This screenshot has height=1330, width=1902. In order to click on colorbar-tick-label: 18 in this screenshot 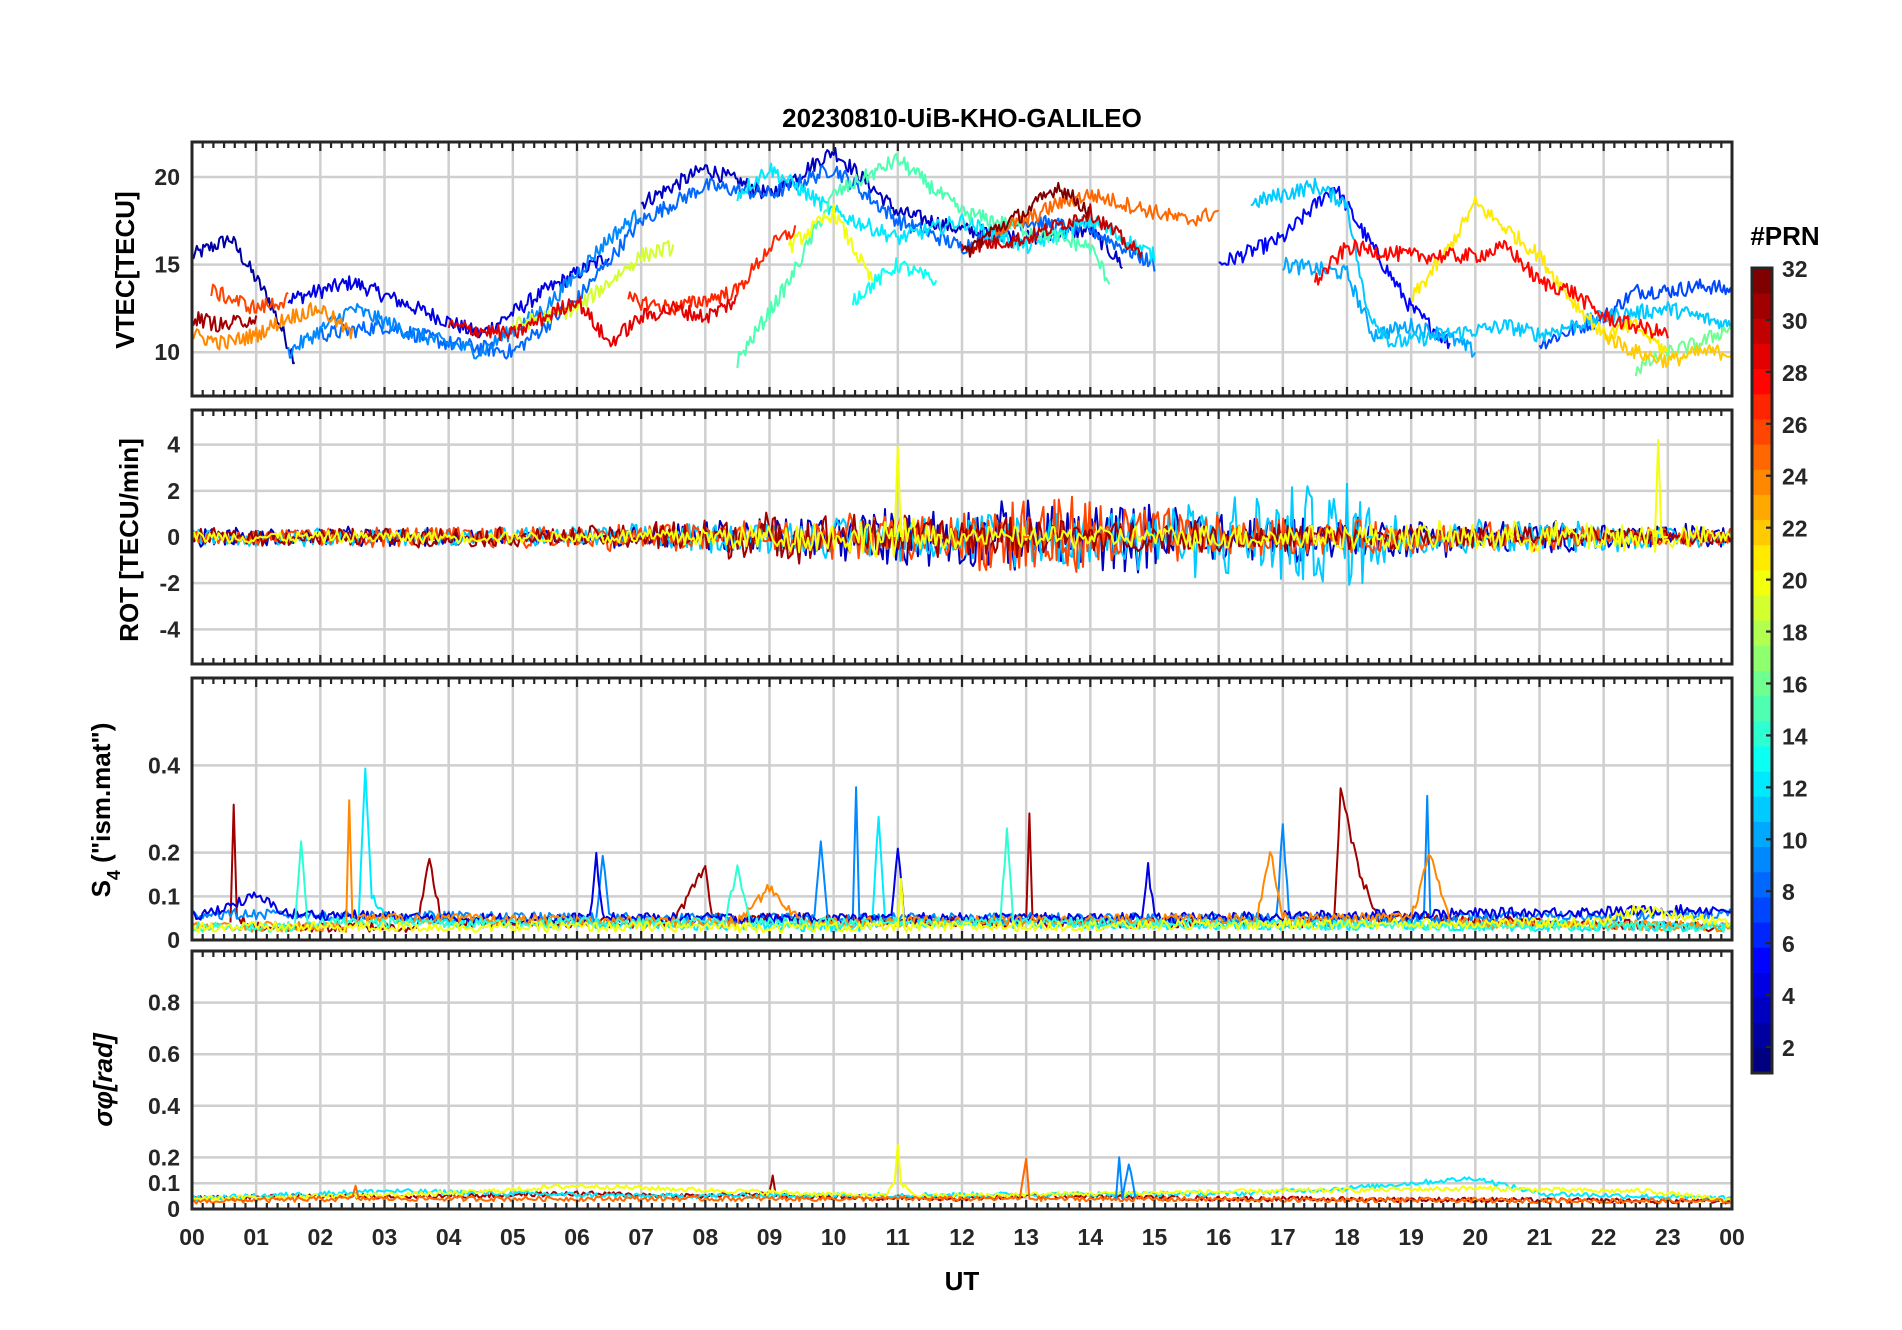, I will do `click(1795, 633)`.